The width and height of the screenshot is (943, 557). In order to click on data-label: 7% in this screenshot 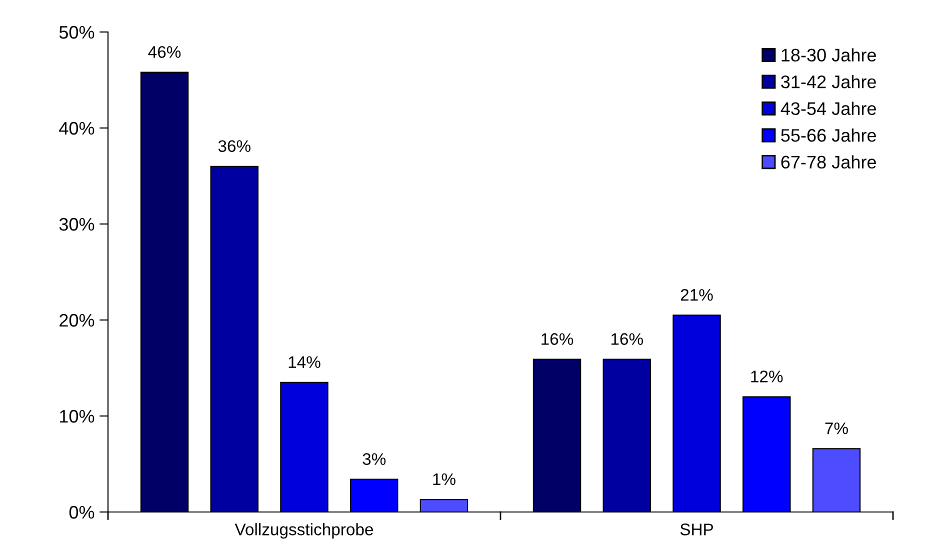, I will do `click(836, 428)`.